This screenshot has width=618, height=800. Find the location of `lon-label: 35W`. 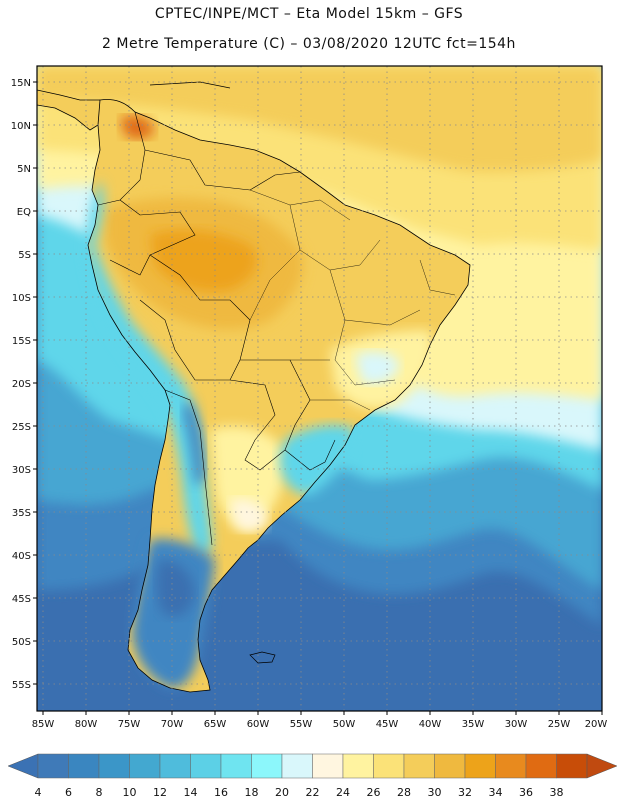

lon-label: 35W is located at coordinates (473, 724).